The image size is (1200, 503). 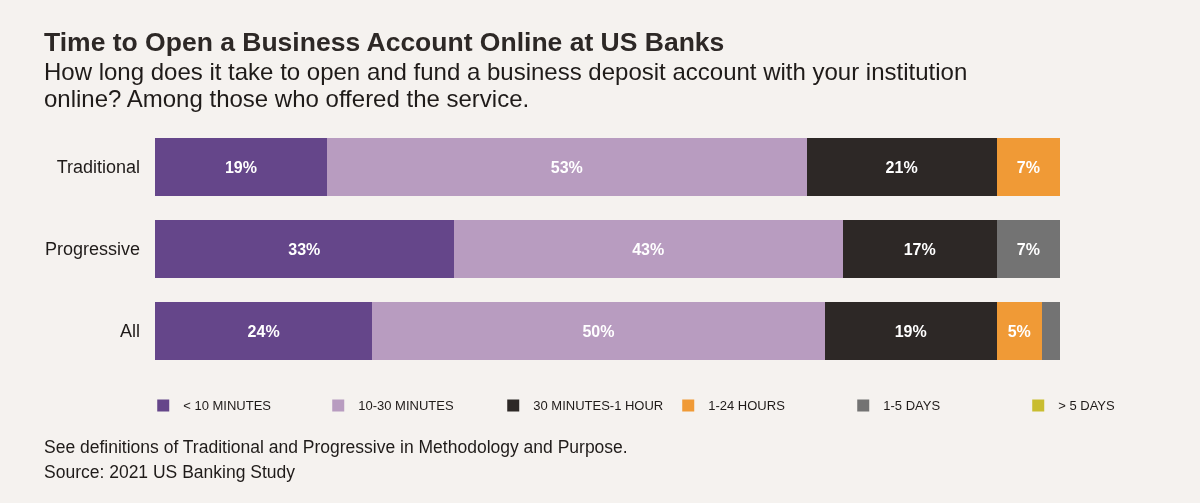 I want to click on chart-title: Time to Open a Business Account Online at US Banks, so click(x=384, y=42).